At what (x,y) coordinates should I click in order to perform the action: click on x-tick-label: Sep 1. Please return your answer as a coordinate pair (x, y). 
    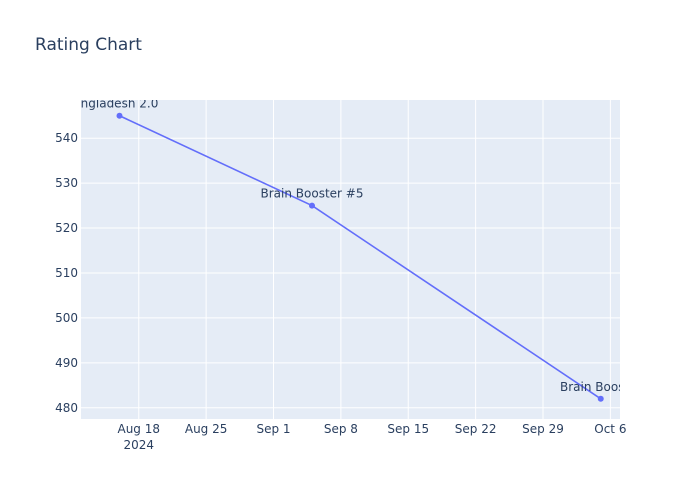
    Looking at the image, I should click on (273, 429).